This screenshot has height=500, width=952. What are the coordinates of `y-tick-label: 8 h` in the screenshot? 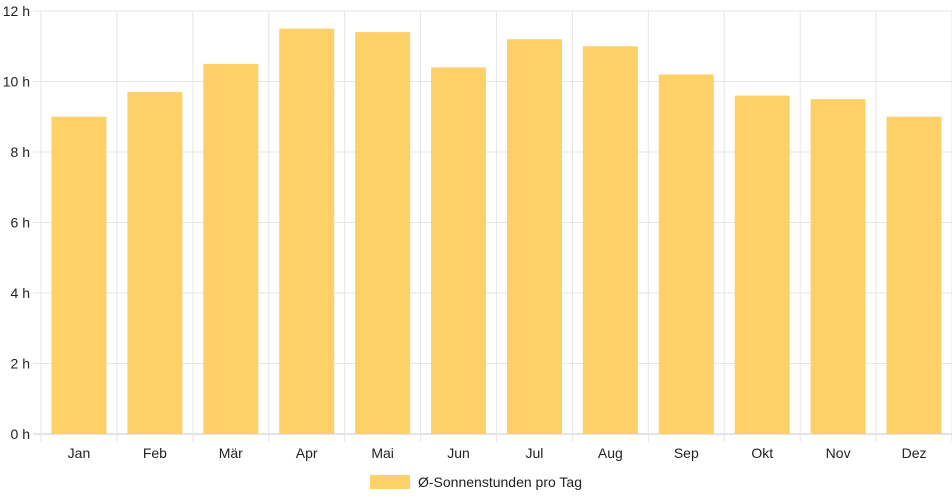 It's located at (20, 152).